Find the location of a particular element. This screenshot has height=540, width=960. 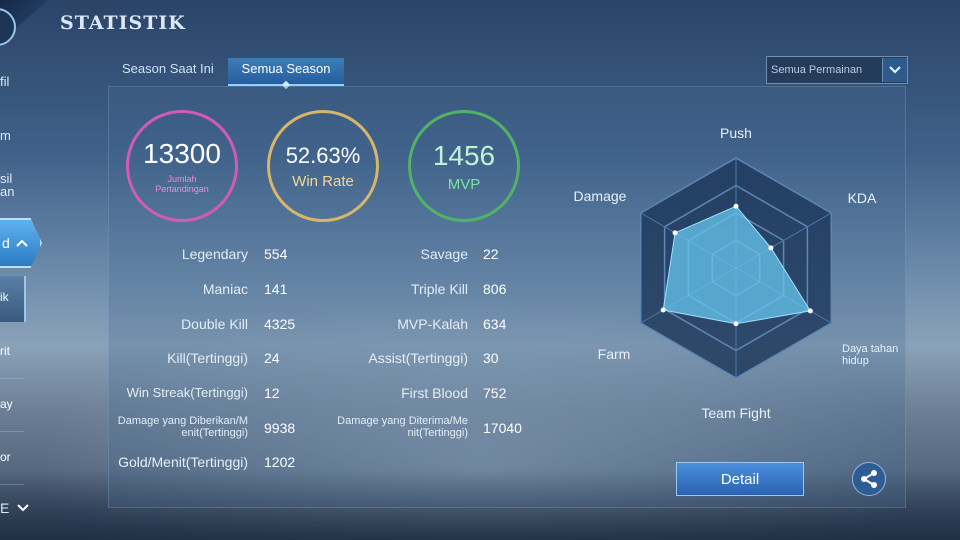

mvp-label: MVP is located at coordinates (464, 184).